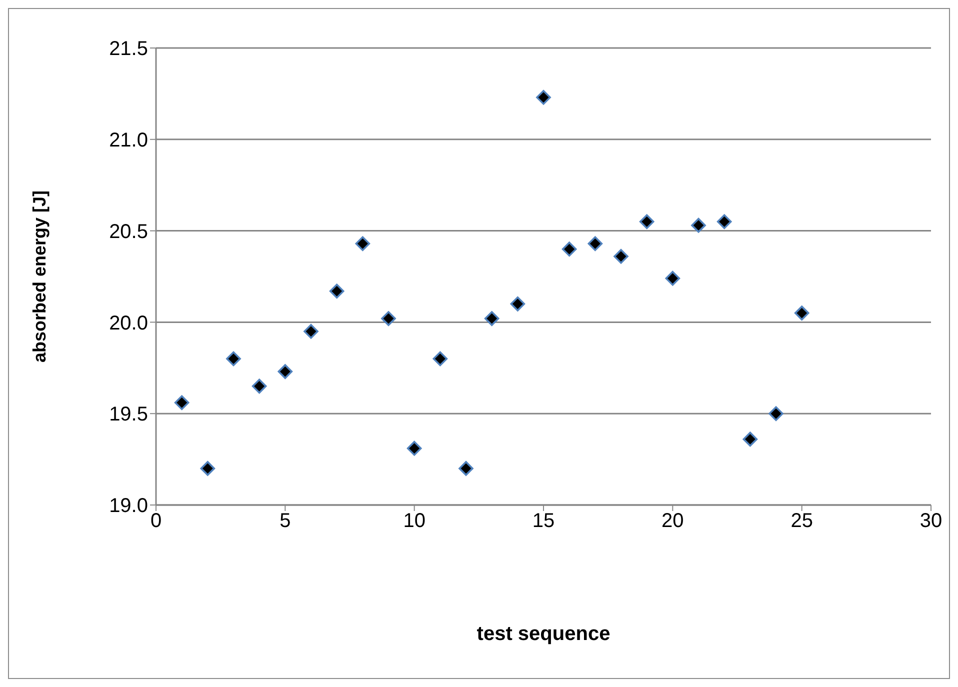 Image resolution: width=958 pixels, height=687 pixels. I want to click on y-axis-title: absorbed energy [J], so click(39, 276).